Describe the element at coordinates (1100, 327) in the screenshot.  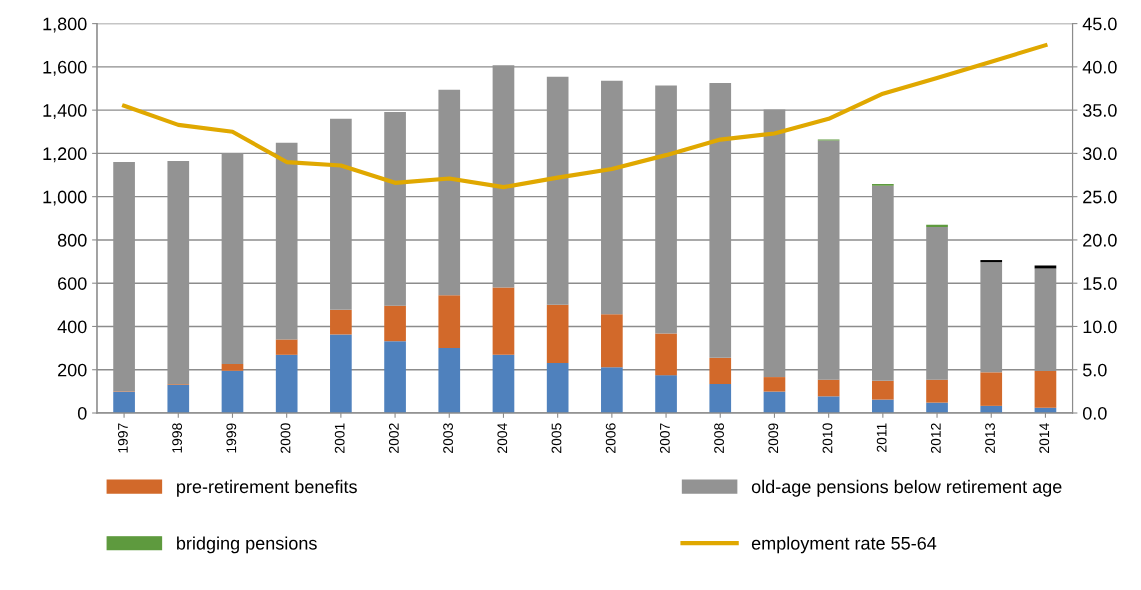
I see `y2-tick-label: 10.0` at that location.